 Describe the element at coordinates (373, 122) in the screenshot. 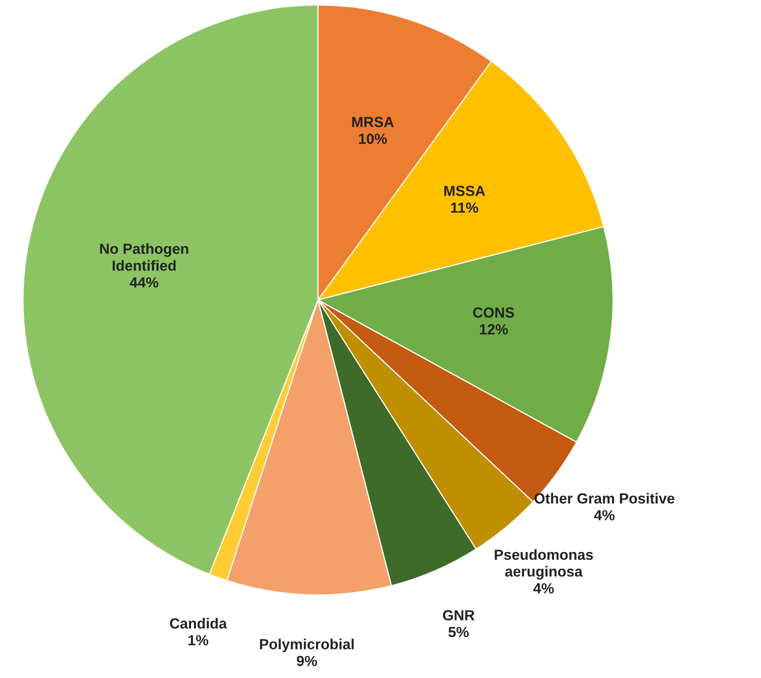

I see `slice-label: MRSA` at that location.